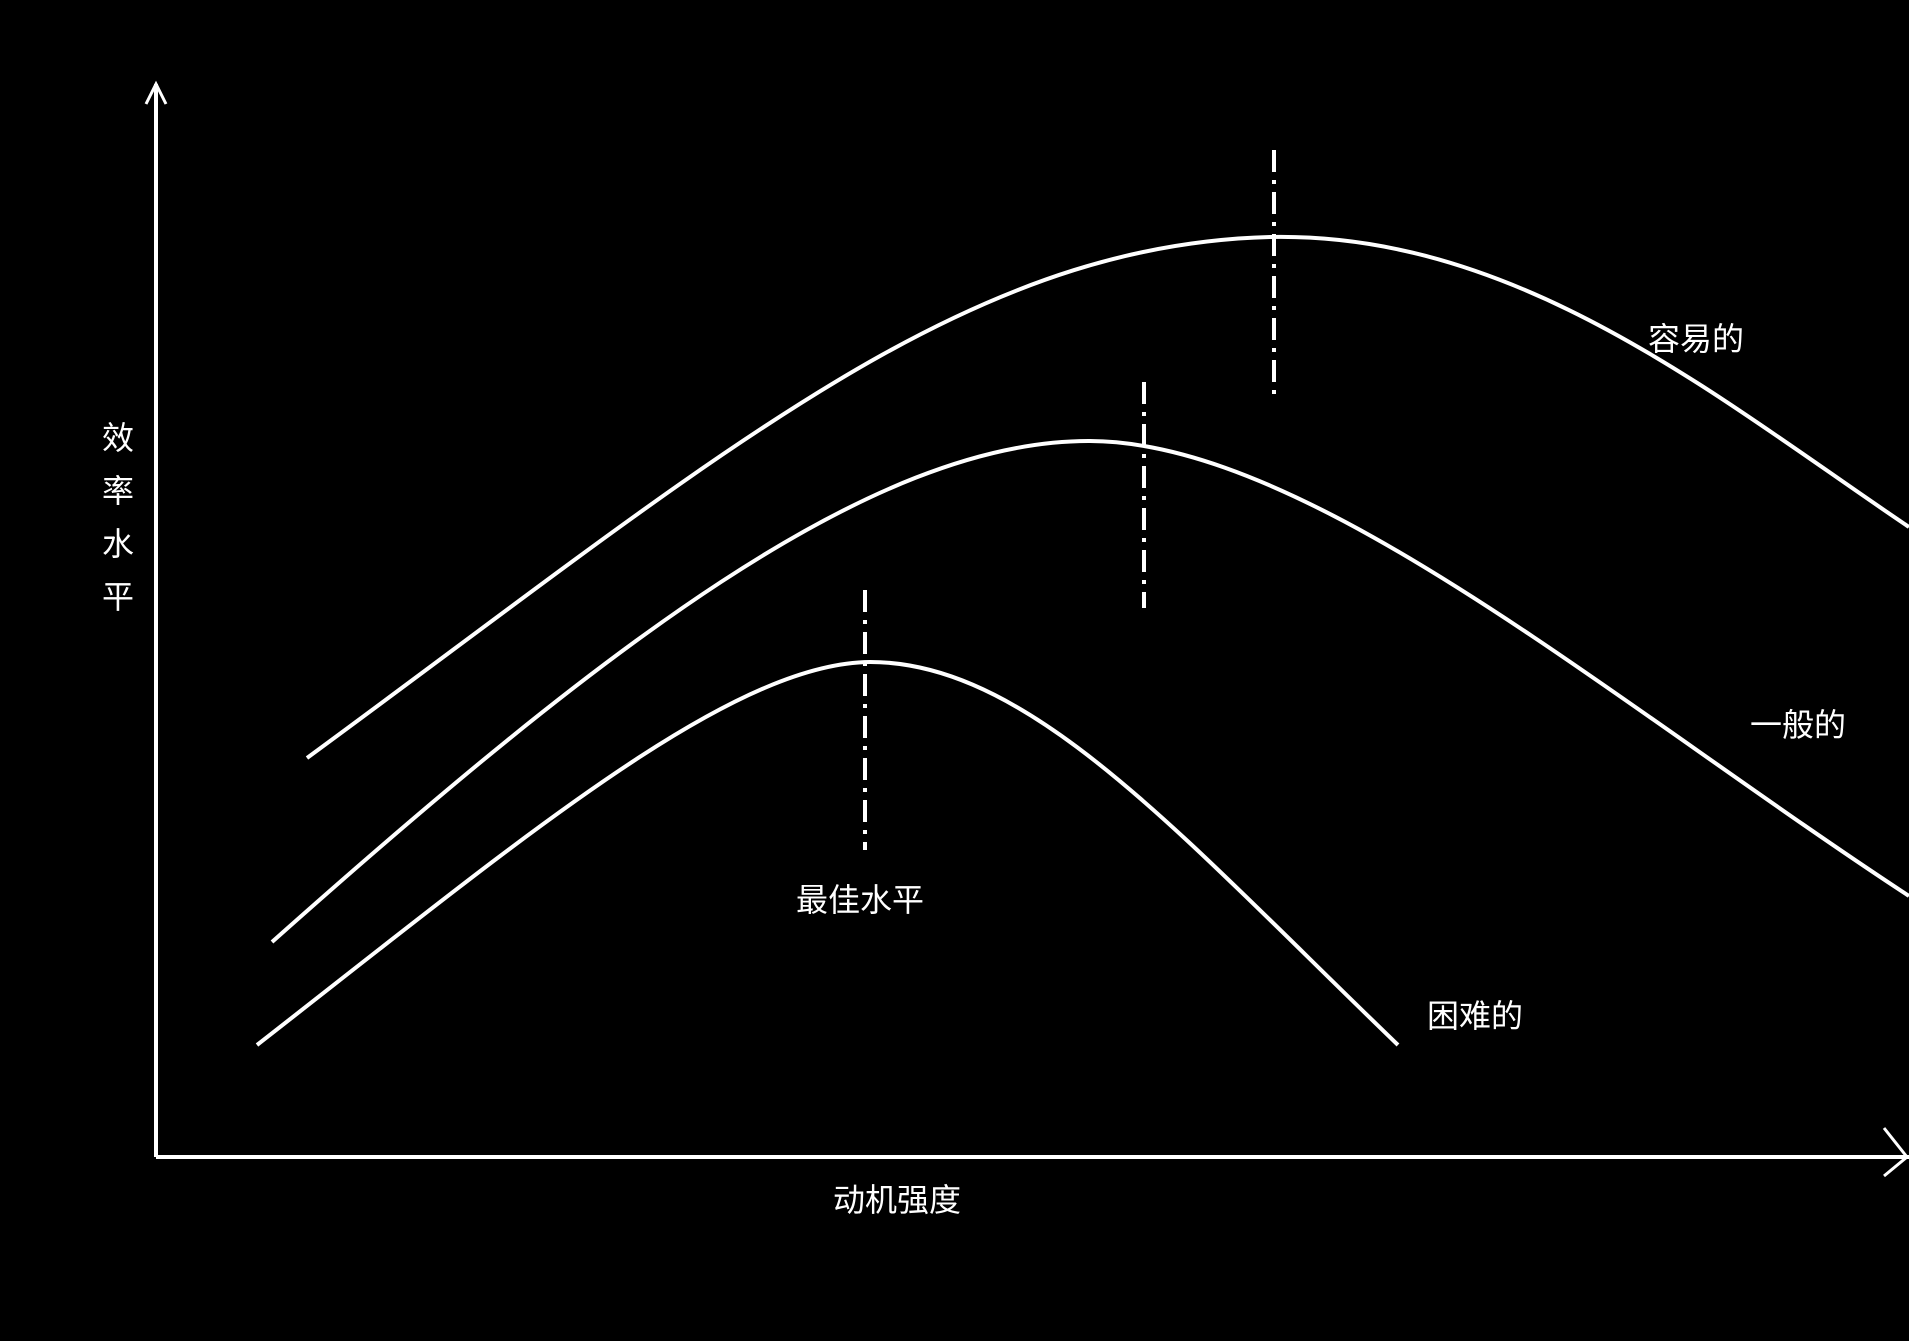  Describe the element at coordinates (156, 92) in the screenshot. I see `y-axis-arrowhead` at that location.